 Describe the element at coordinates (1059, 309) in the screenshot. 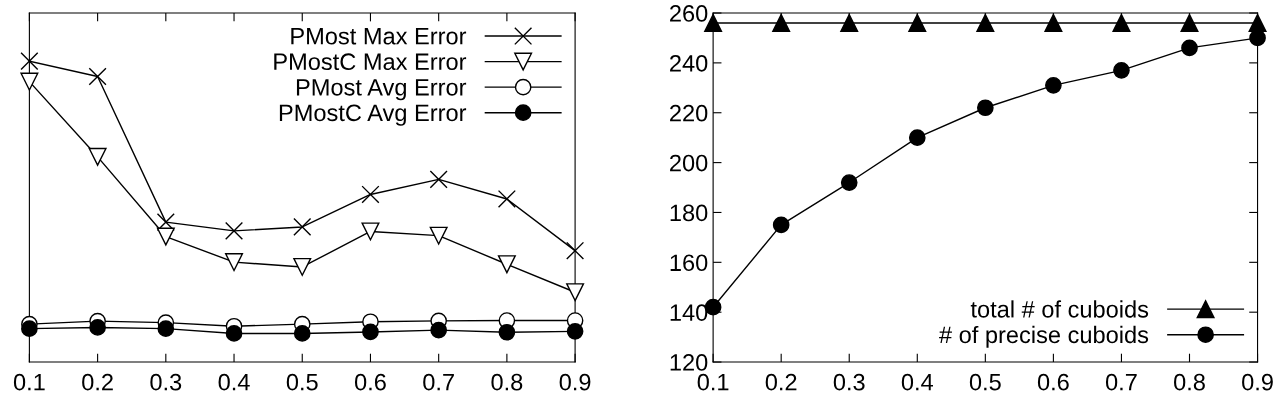

I see `legend-label: total # of cuboids` at that location.